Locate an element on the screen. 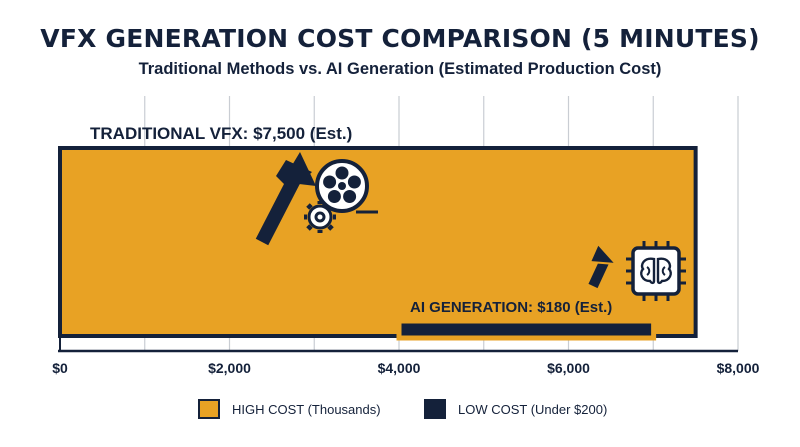 This screenshot has height=447, width=800. legend-swatch-high-cost is located at coordinates (209, 409).